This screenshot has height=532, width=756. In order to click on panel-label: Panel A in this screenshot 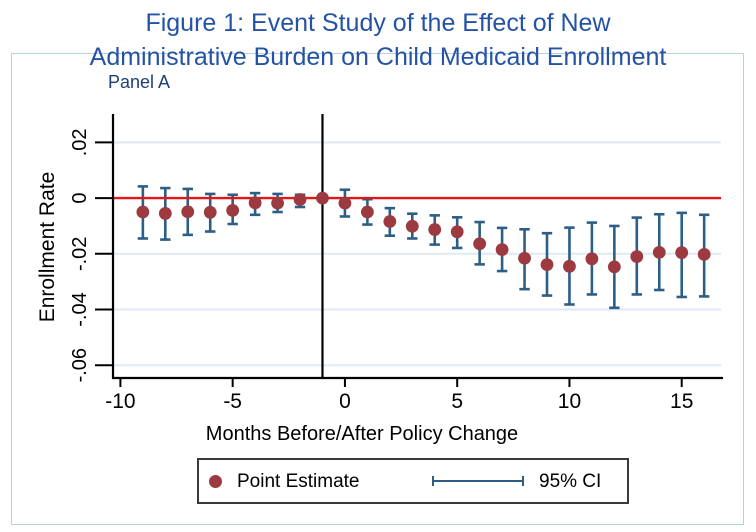, I will do `click(139, 82)`.